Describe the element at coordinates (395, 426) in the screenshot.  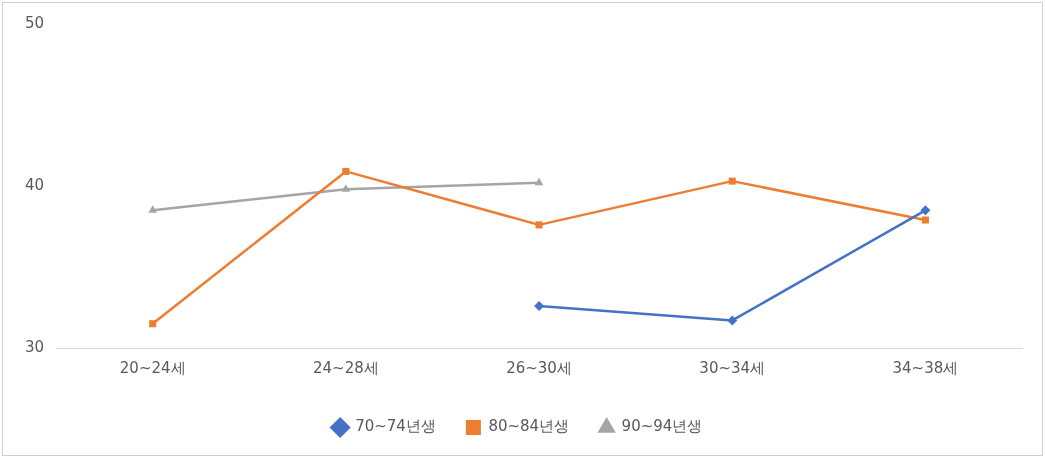
I see `legend-label: 70~74년생` at that location.